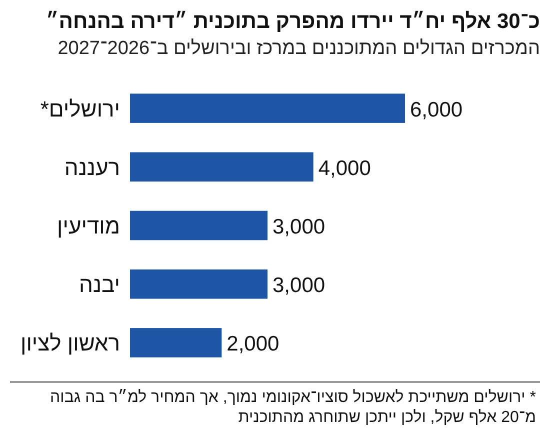 Image resolution: width=550 pixels, height=444 pixels. Describe the element at coordinates (80, 109) in the screenshot. I see `y-tick-label: ירושלים*` at that location.